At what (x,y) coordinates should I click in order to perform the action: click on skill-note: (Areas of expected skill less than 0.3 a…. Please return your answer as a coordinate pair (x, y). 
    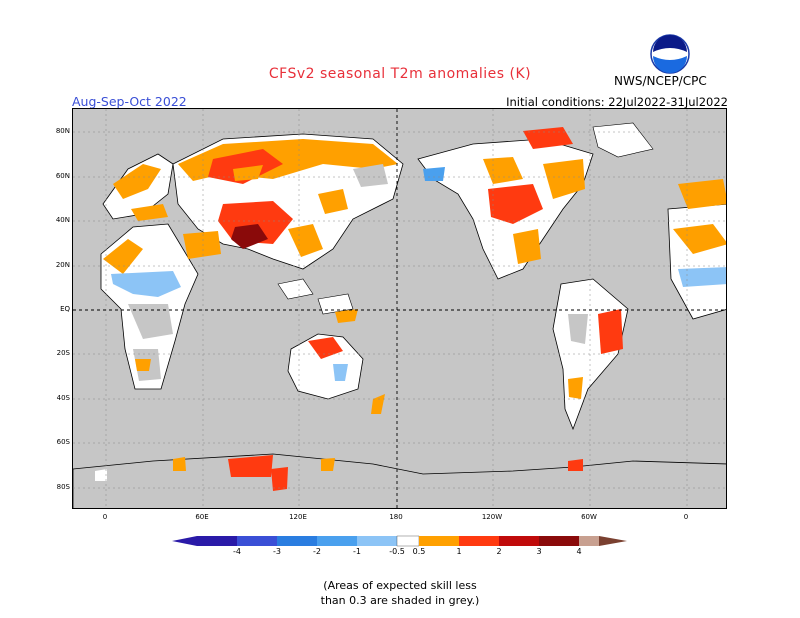
    Looking at the image, I should click on (400, 593).